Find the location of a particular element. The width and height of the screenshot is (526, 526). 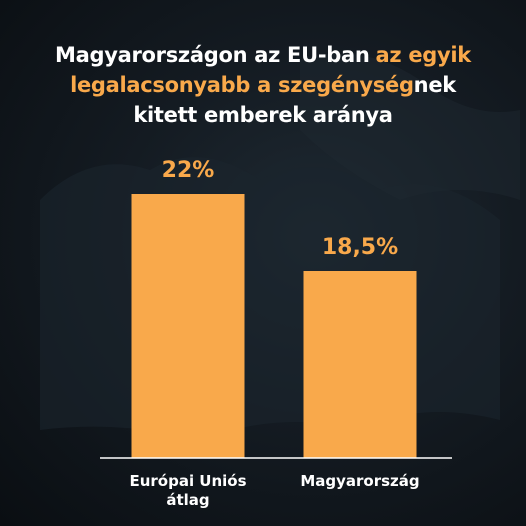

title-segment: kitett emberek aránya is located at coordinates (263, 115).